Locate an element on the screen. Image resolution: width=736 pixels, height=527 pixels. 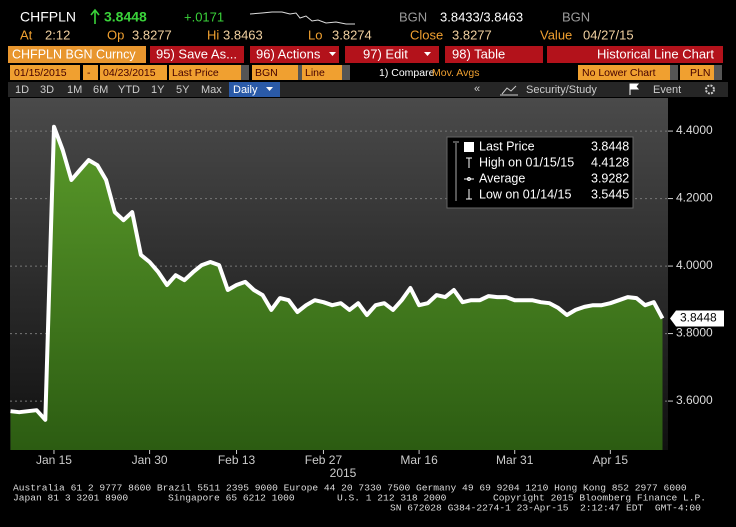
event-button: Event is located at coordinates (667, 90).